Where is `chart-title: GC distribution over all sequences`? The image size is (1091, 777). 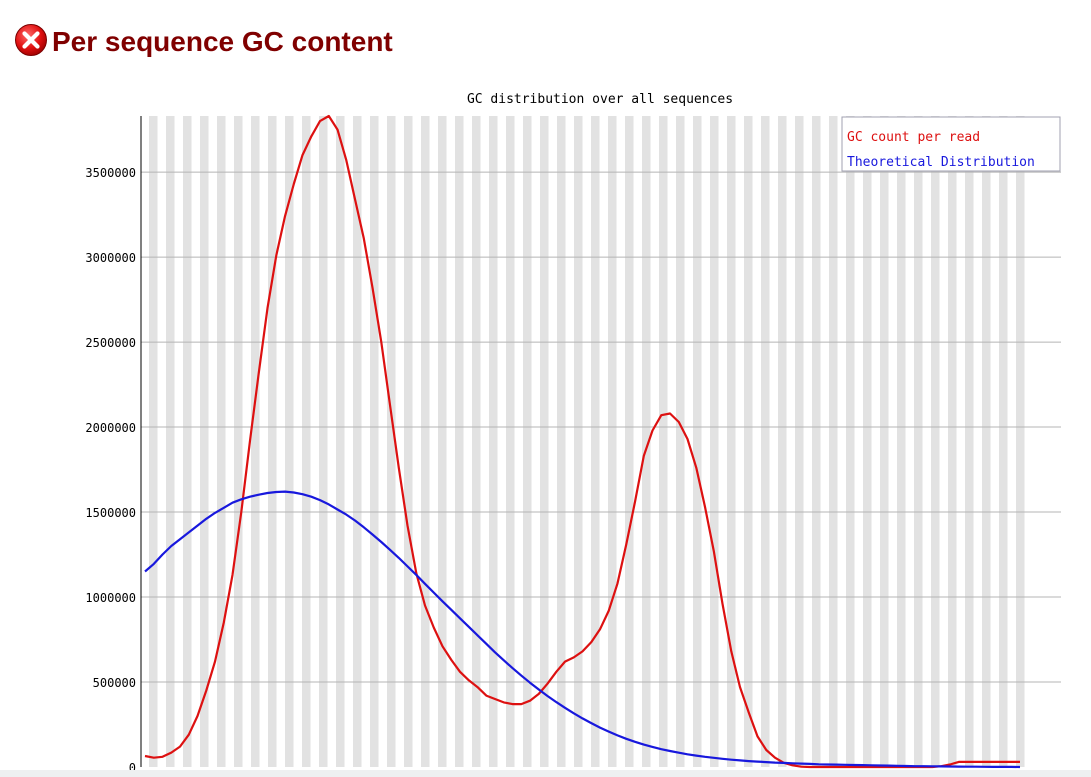
chart-title: GC distribution over all sequences is located at coordinates (600, 99).